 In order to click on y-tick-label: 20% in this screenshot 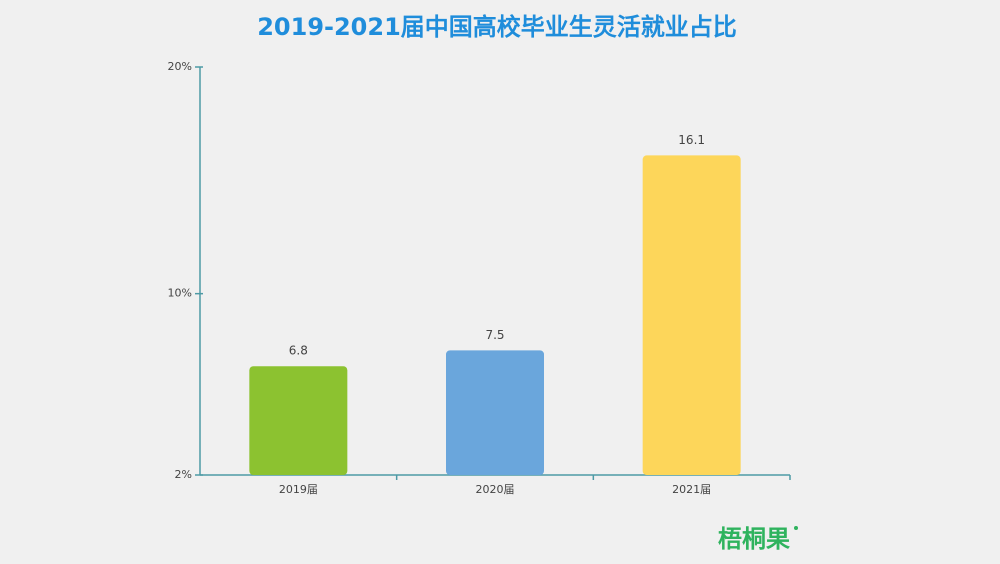, I will do `click(180, 66)`.